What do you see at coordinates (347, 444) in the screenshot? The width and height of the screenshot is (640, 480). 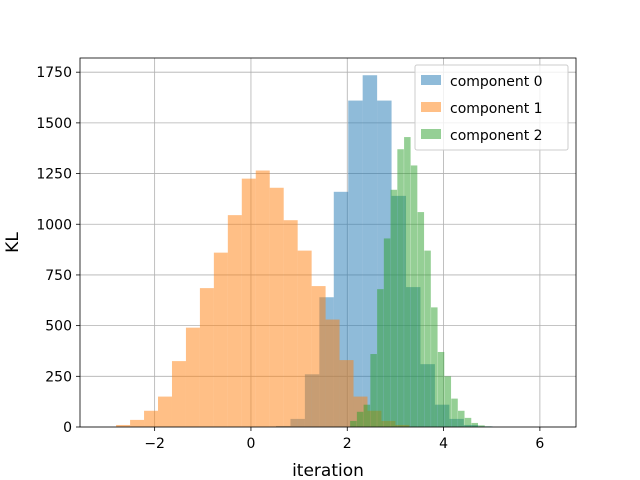 I see `x-tick-label: 2` at bounding box center [347, 444].